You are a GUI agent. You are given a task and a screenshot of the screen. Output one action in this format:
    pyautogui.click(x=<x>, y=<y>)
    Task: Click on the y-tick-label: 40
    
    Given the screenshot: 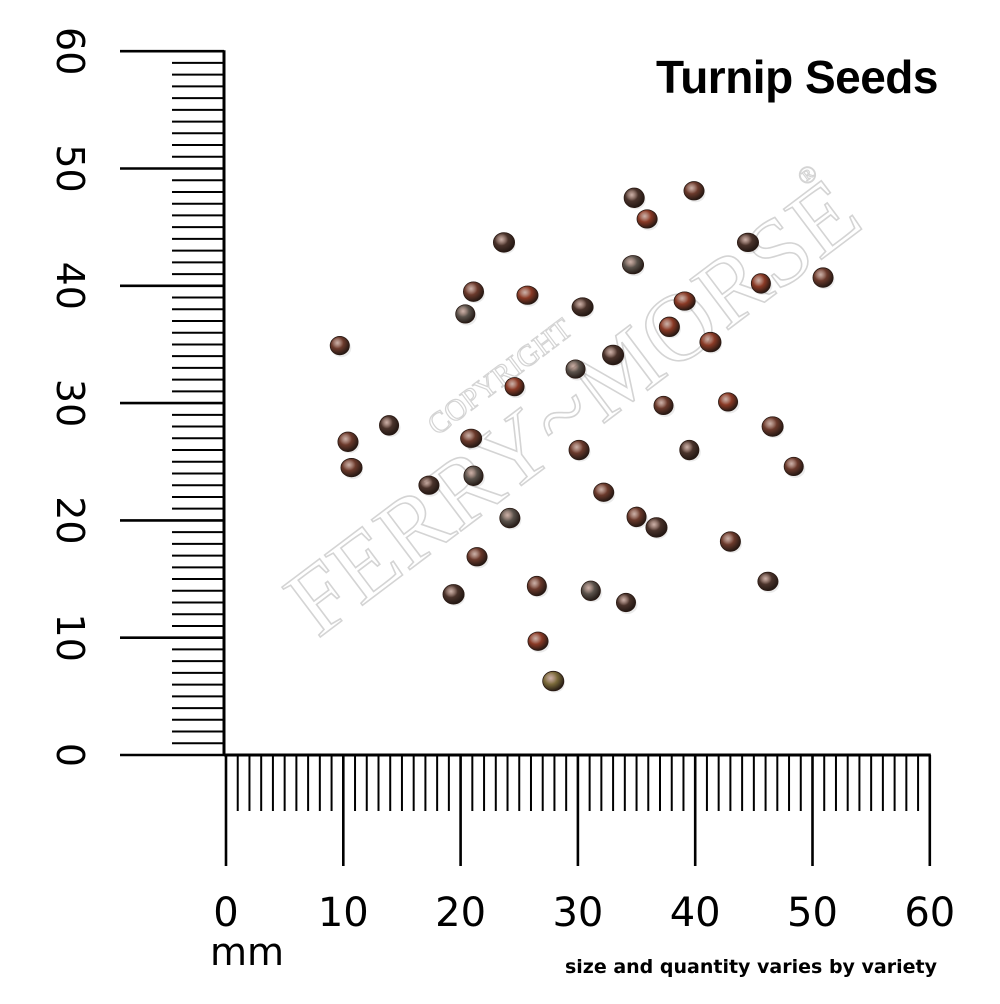 What is the action you would take?
    pyautogui.click(x=70, y=286)
    